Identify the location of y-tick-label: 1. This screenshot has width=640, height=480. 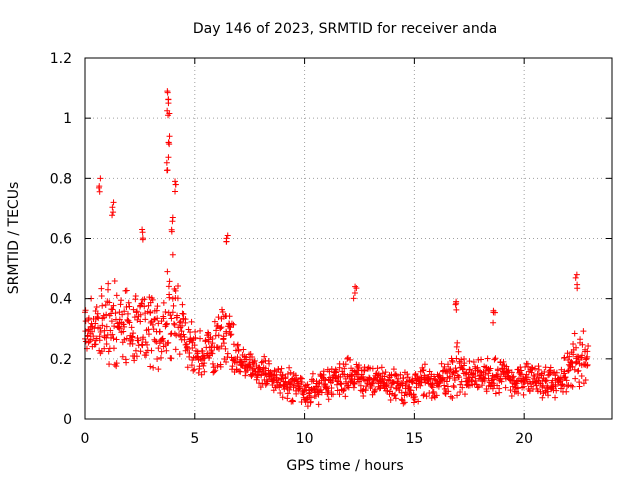
(67, 119).